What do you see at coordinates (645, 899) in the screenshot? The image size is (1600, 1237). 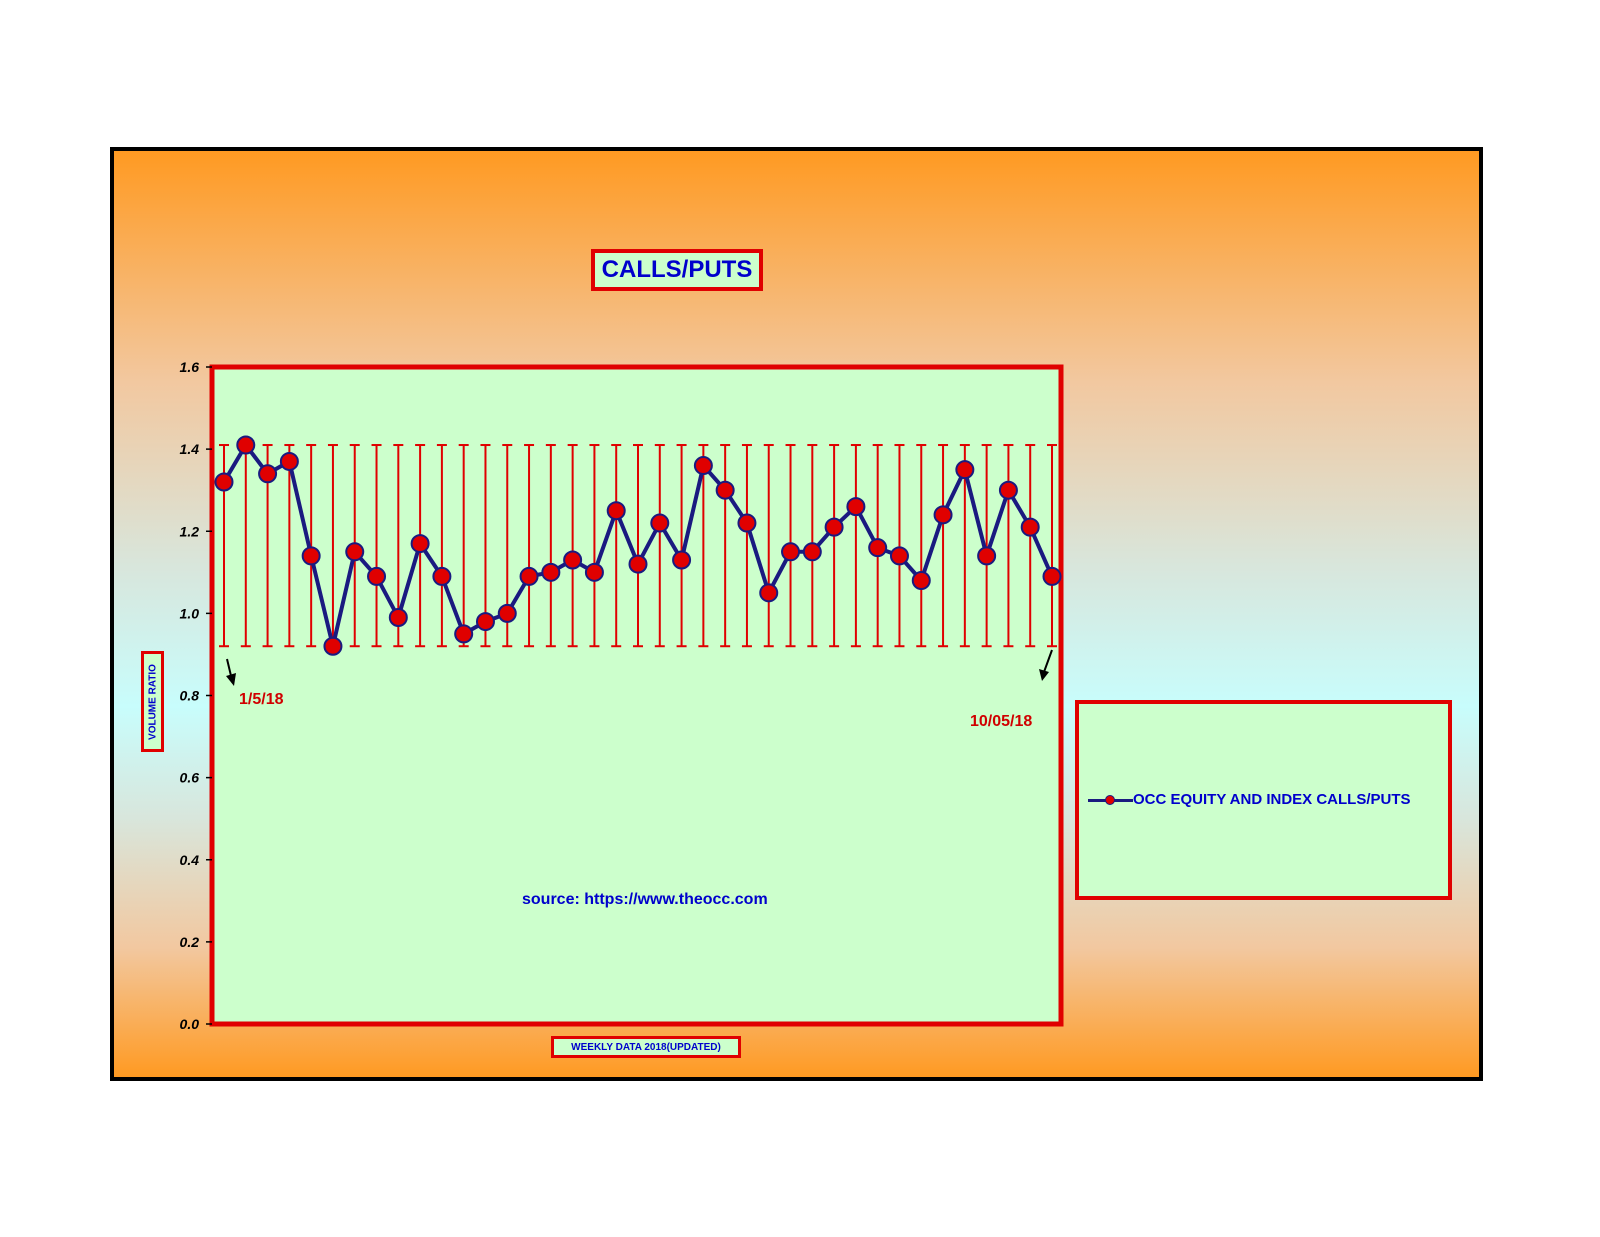 I see `source-label: source: https://www.theocc.com` at bounding box center [645, 899].